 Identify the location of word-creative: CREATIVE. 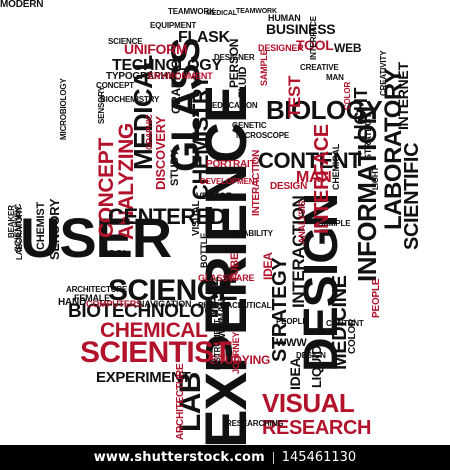
(319, 67).